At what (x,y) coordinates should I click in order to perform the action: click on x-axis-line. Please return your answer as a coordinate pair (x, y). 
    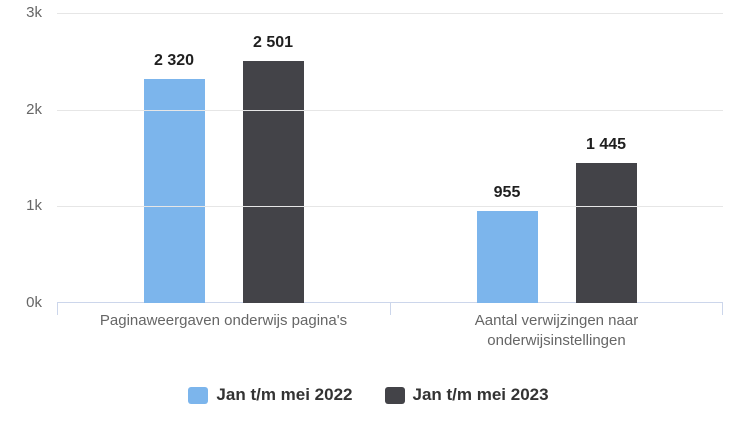
    Looking at the image, I should click on (390, 302).